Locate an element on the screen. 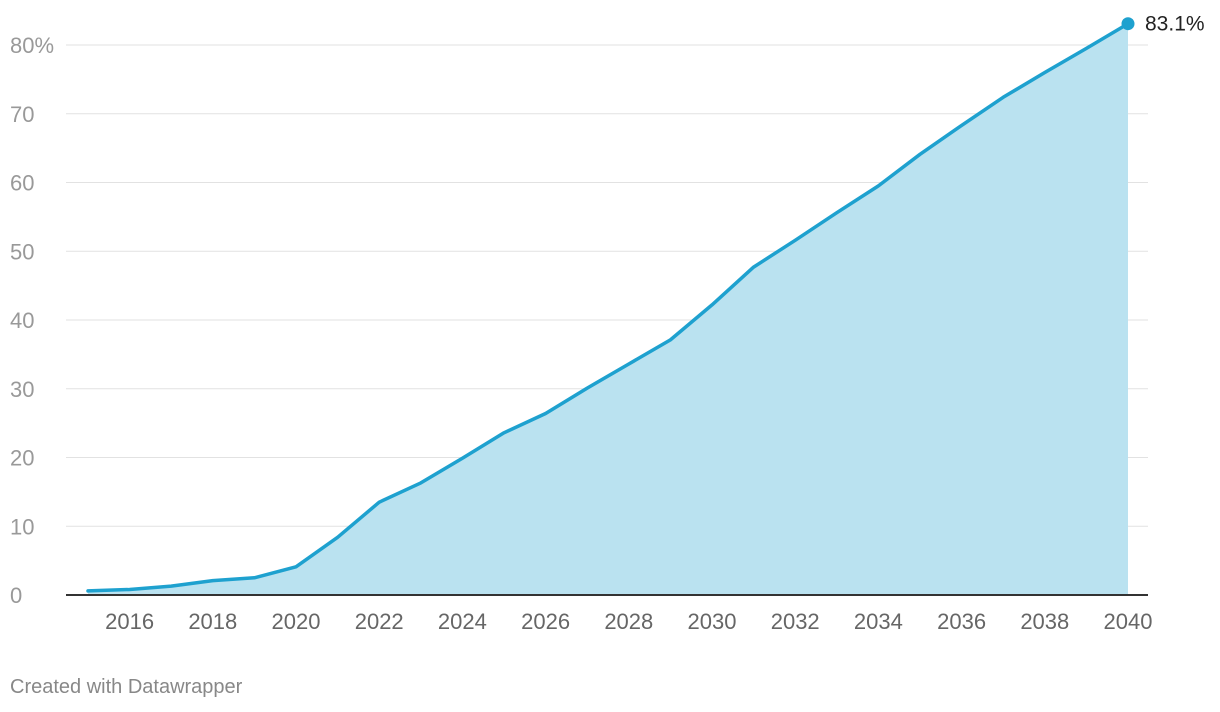 The height and width of the screenshot is (712, 1220). x-tick-label-2040: 2040 is located at coordinates (1128, 621).